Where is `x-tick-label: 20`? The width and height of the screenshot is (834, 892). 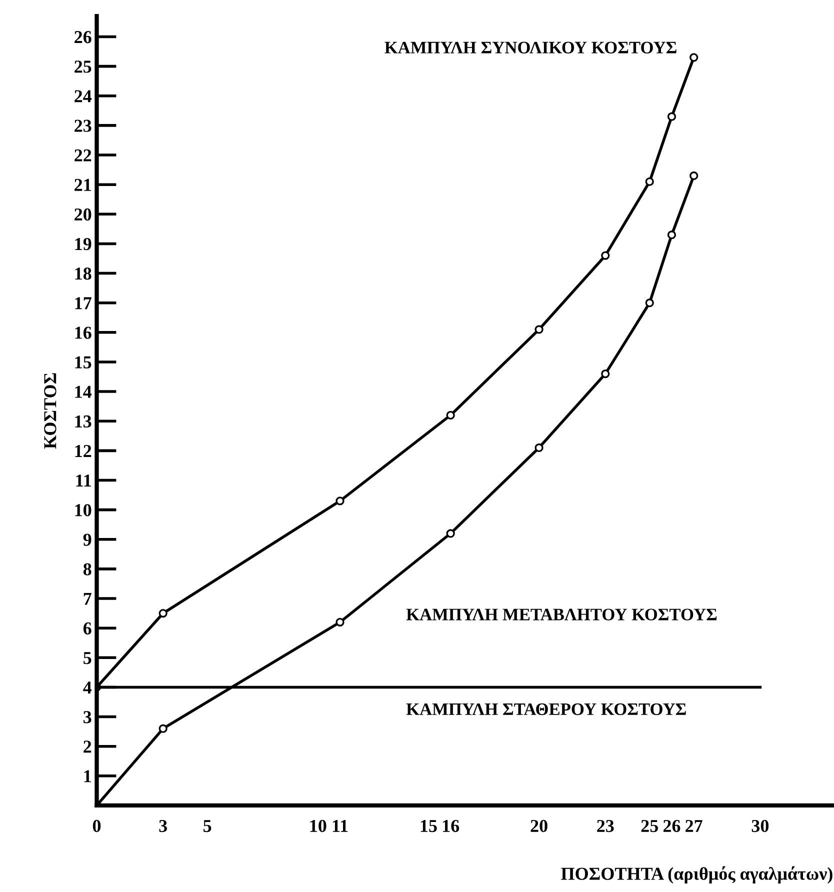 x-tick-label: 20 is located at coordinates (539, 826).